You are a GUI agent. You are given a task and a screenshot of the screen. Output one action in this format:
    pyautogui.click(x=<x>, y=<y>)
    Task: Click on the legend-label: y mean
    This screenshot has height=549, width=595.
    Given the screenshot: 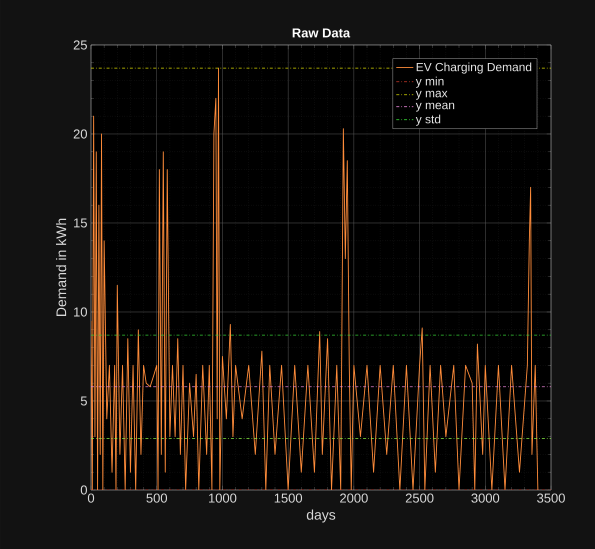 What is the action you would take?
    pyautogui.click(x=435, y=107)
    